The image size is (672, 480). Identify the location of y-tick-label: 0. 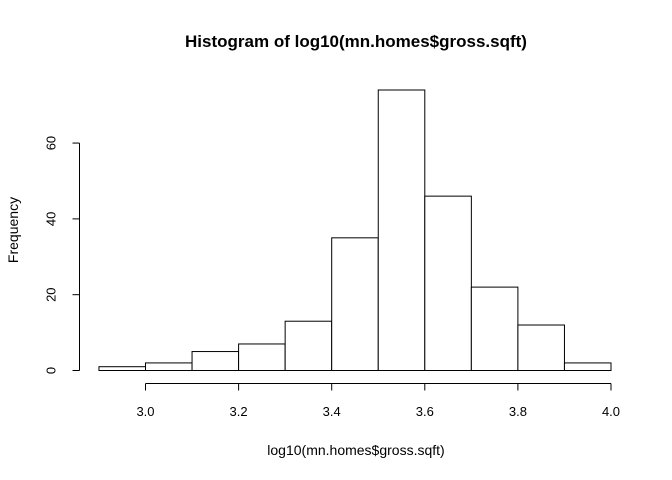
(50, 370).